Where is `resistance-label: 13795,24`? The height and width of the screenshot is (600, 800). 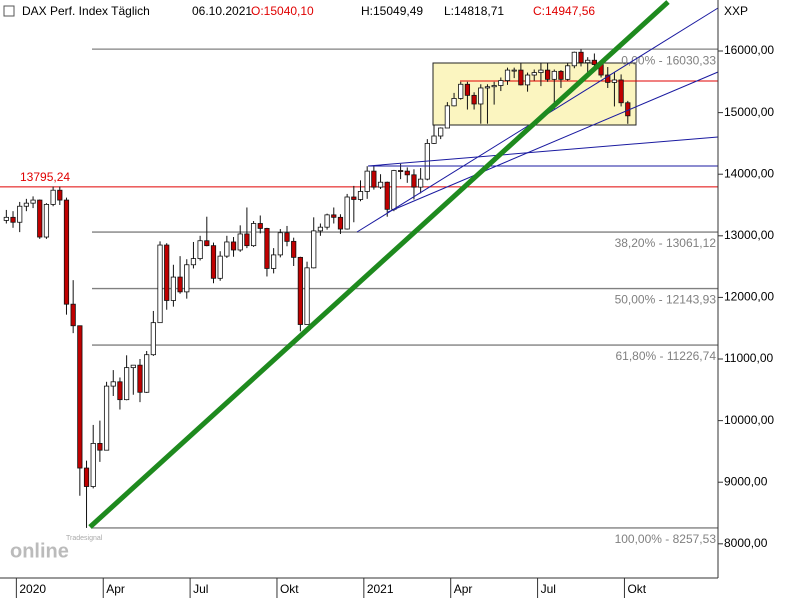
resistance-label: 13795,24 is located at coordinates (45, 177).